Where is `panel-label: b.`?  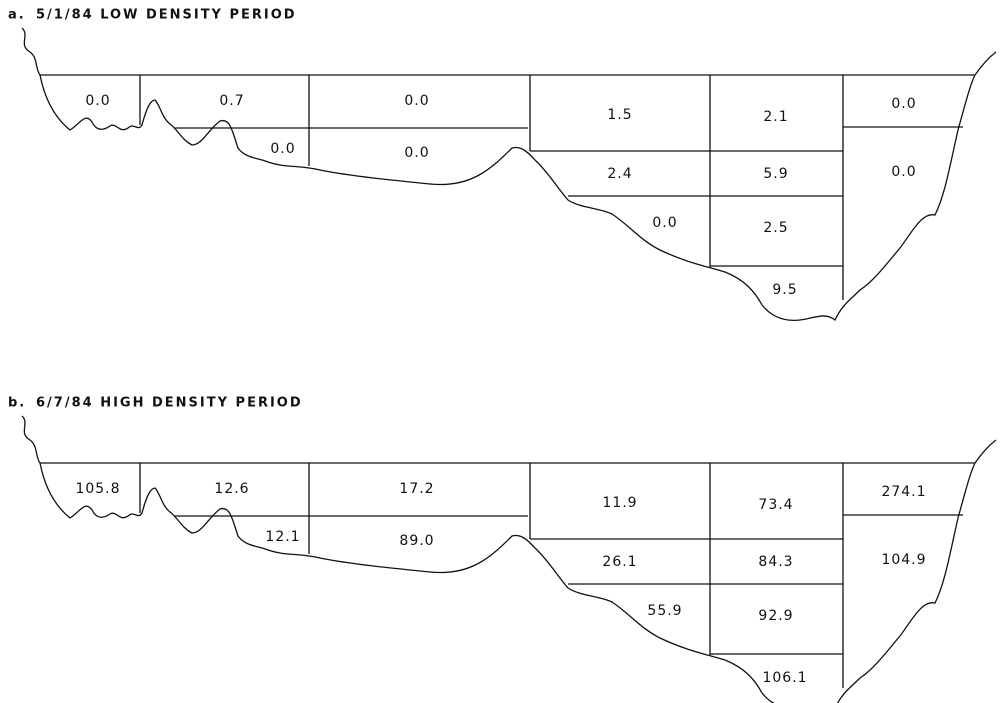
panel-label: b. is located at coordinates (17, 403).